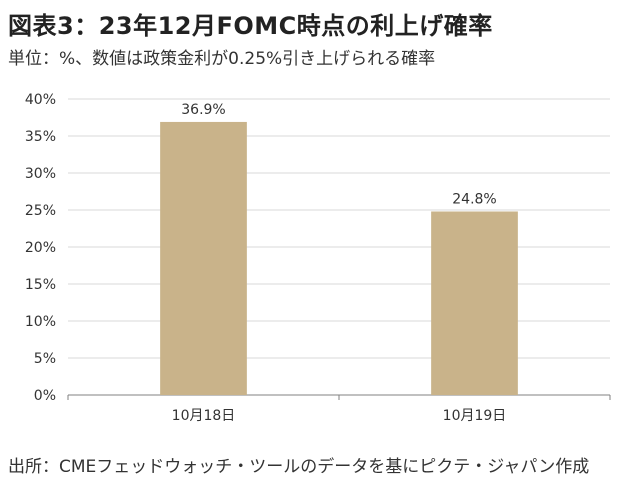  Describe the element at coordinates (222, 59) in the screenshot. I see `chart-subtitle: 単位：%、数値は政策金利が0.25%引き上げられる確率` at that location.